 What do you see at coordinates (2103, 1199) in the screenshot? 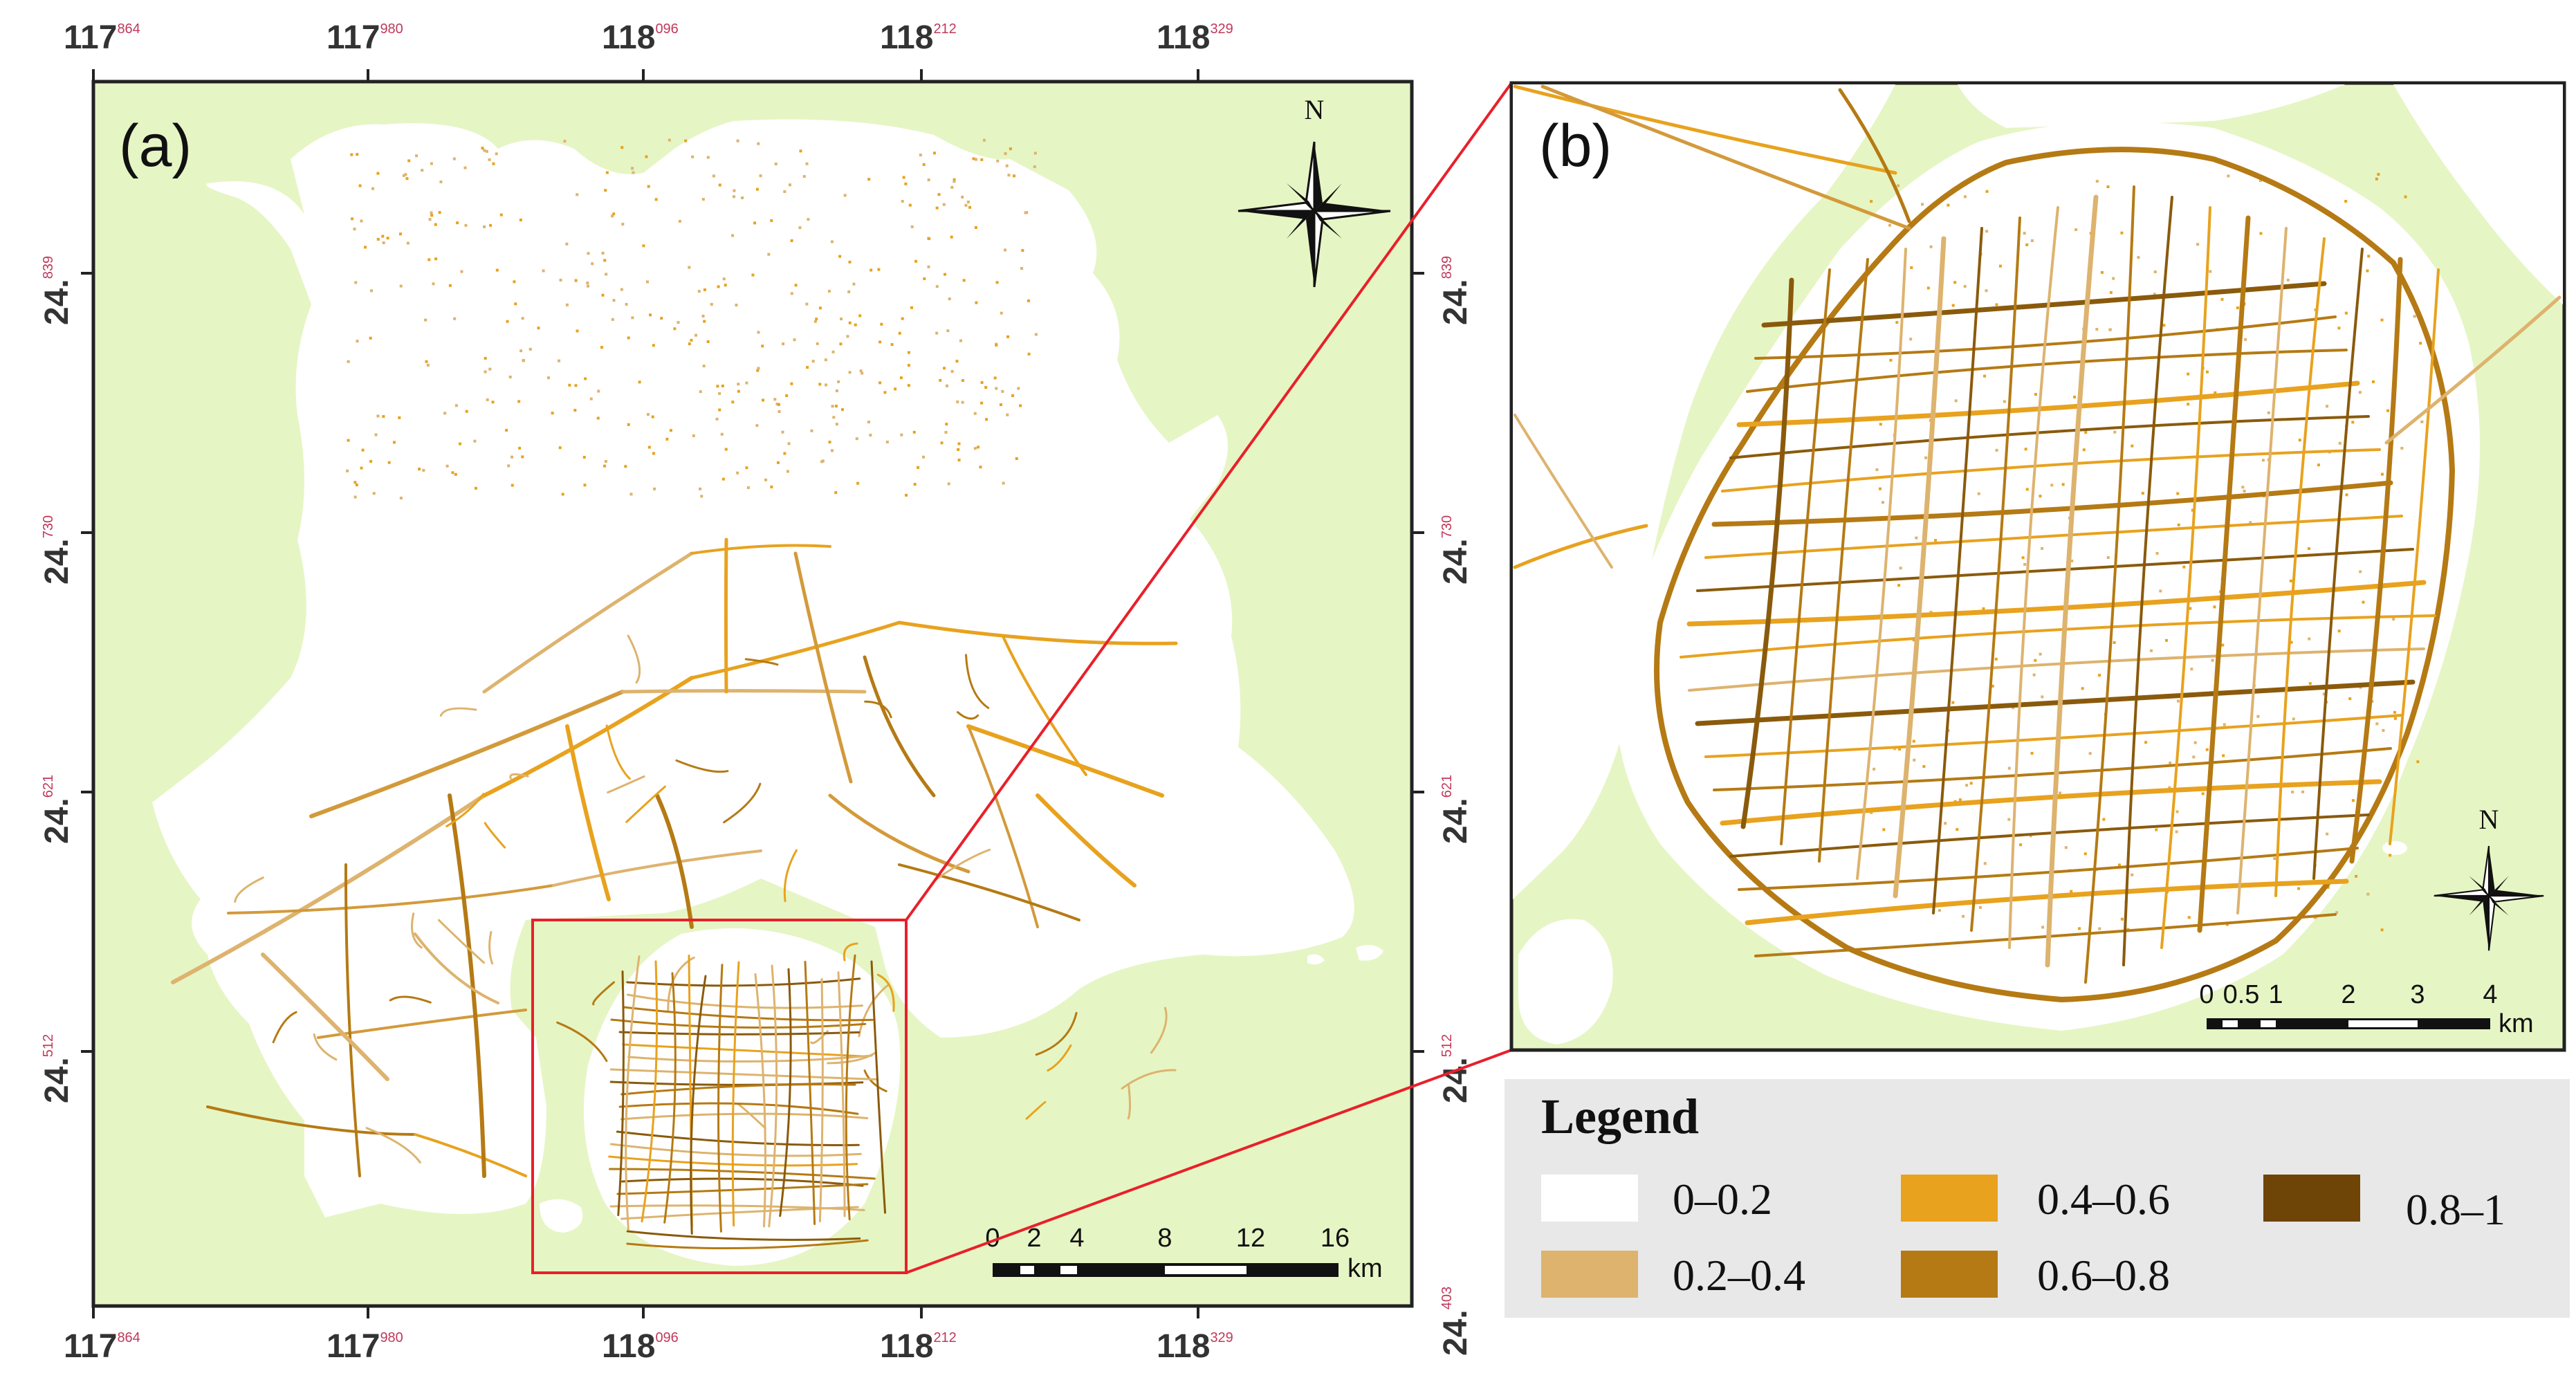
I see `legend-label-3: 0.4–0.6` at bounding box center [2103, 1199].